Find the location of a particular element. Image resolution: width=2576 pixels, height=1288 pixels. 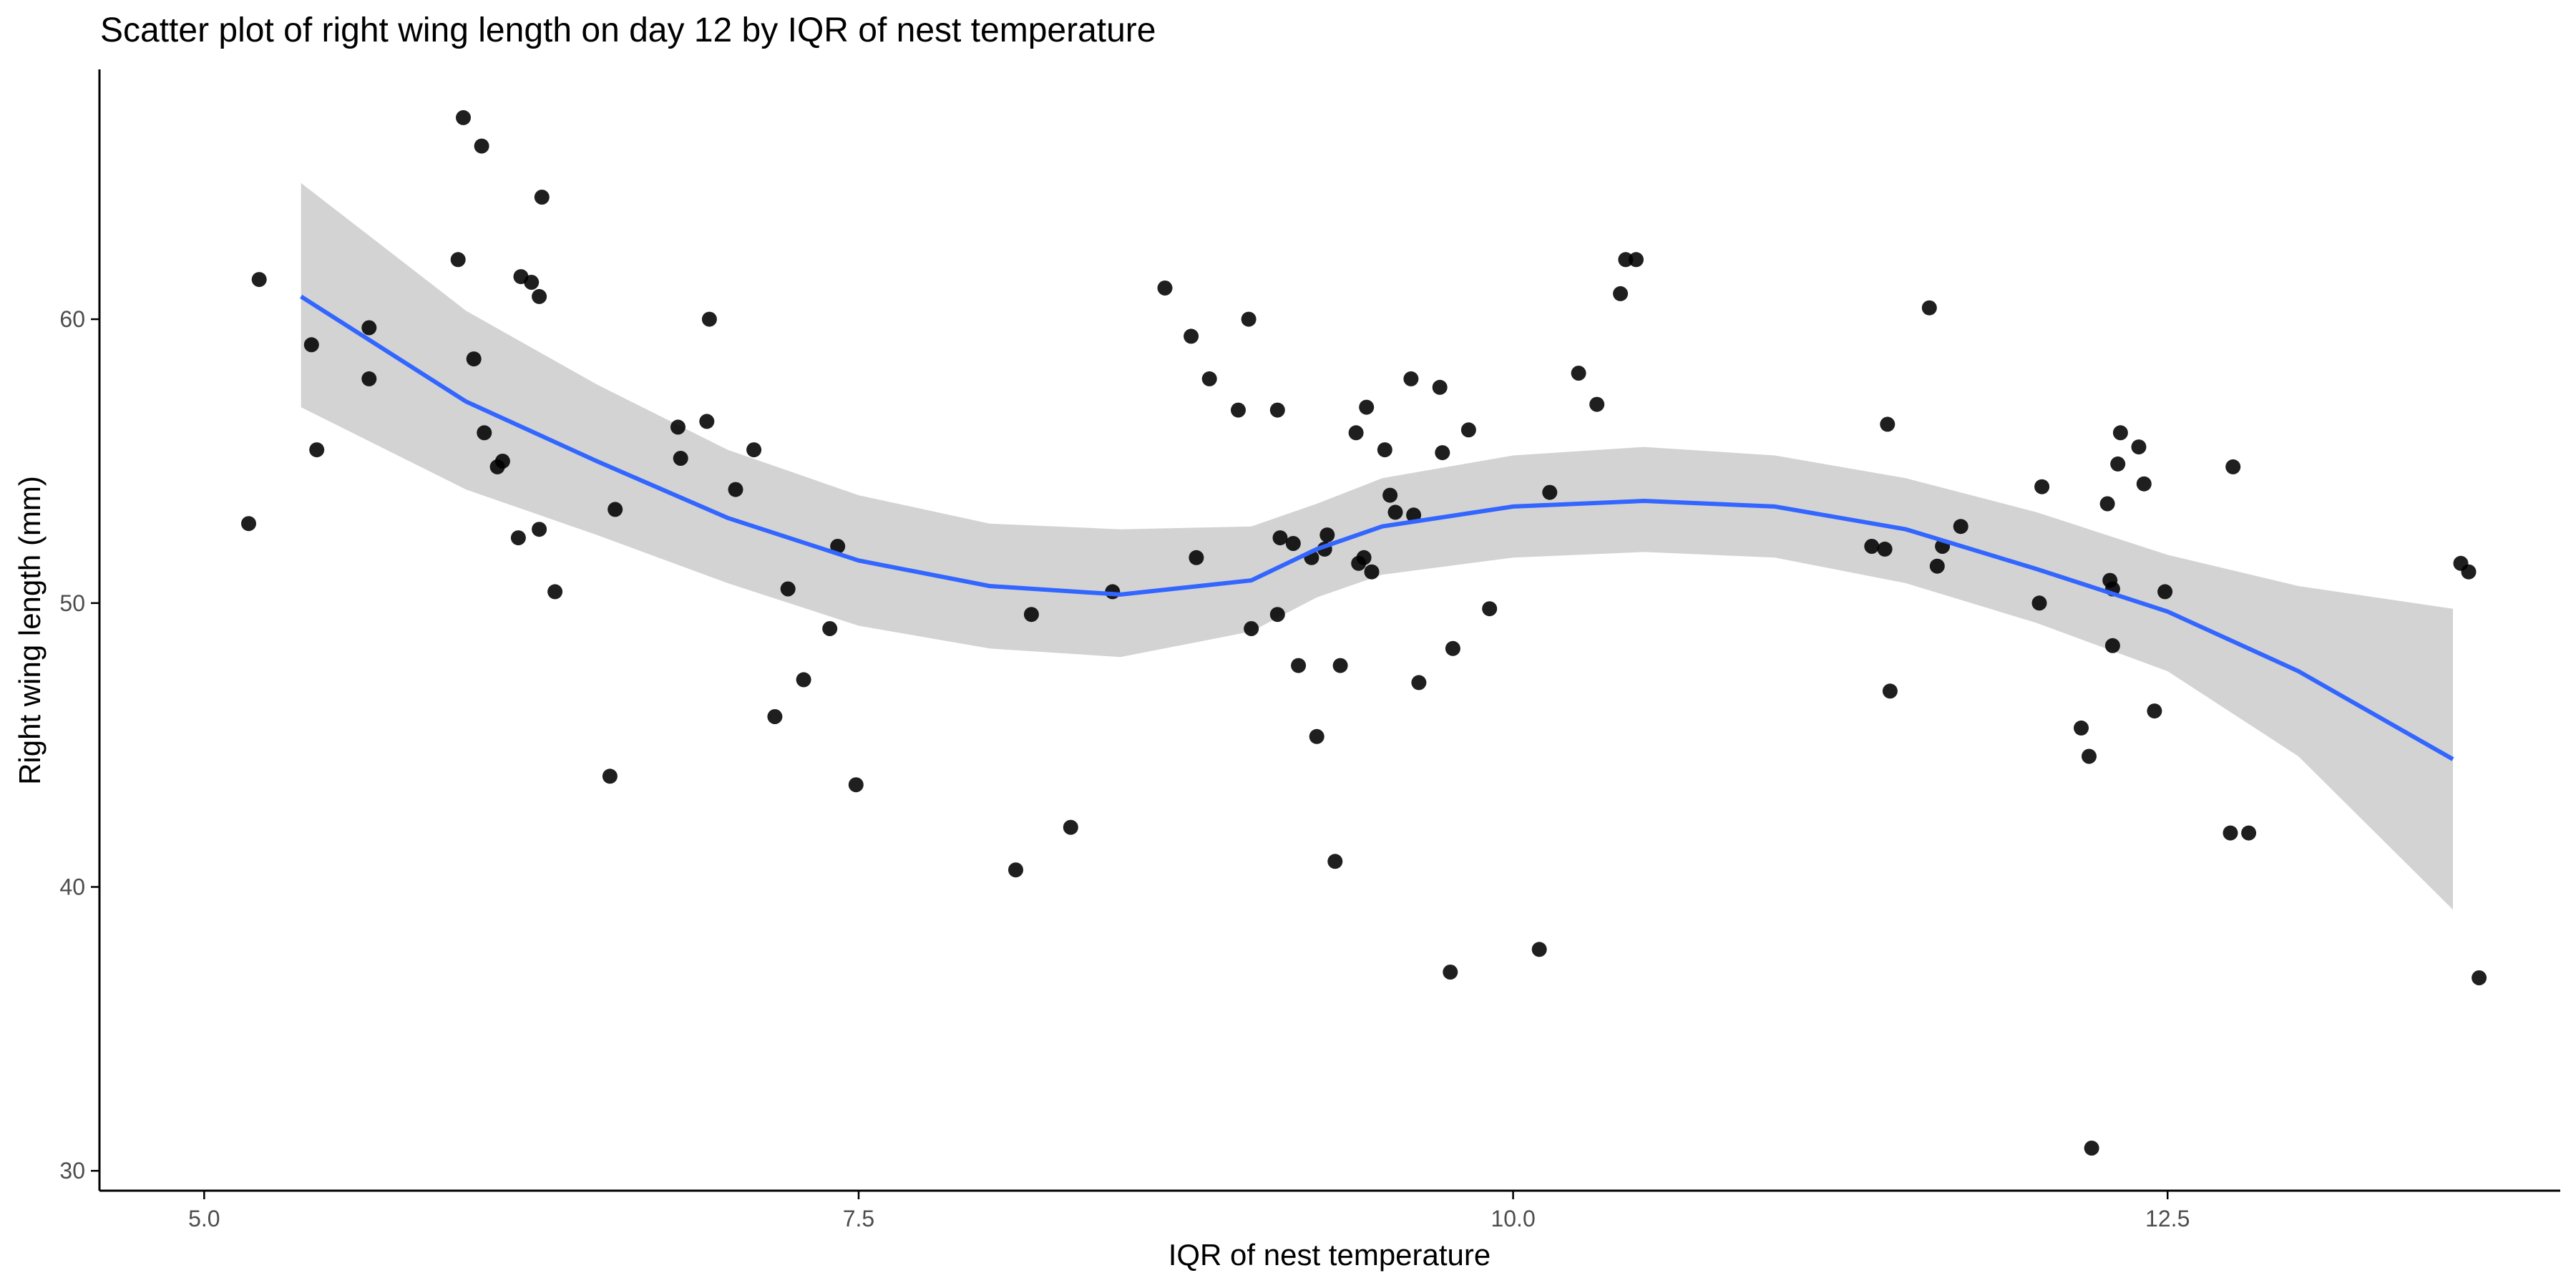

x-axis-ticks: 5.0 7.5 10.0 12.5 is located at coordinates (1189, 1211).